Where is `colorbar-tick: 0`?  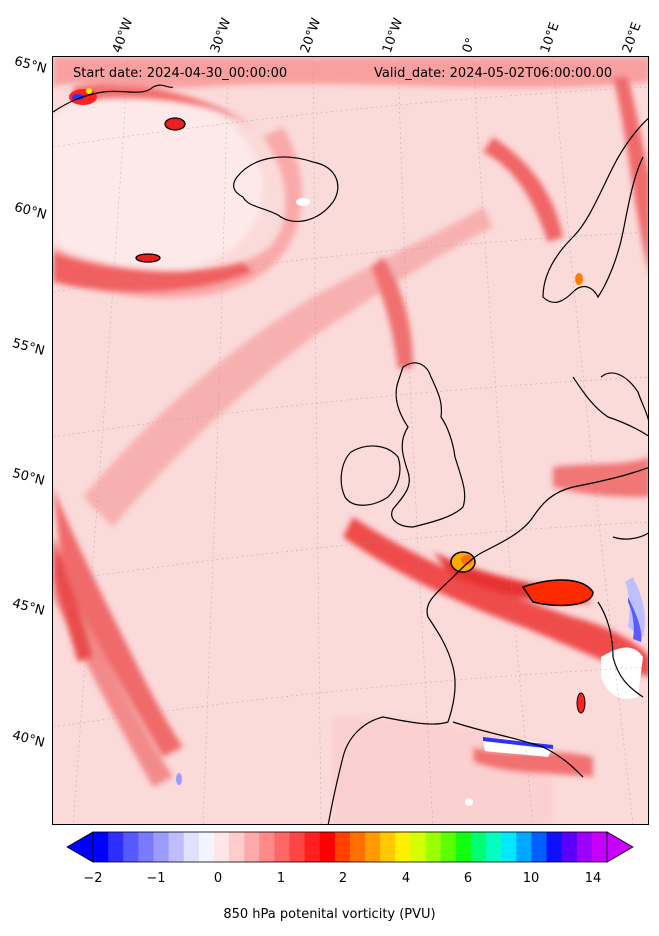 colorbar-tick: 0 is located at coordinates (218, 878).